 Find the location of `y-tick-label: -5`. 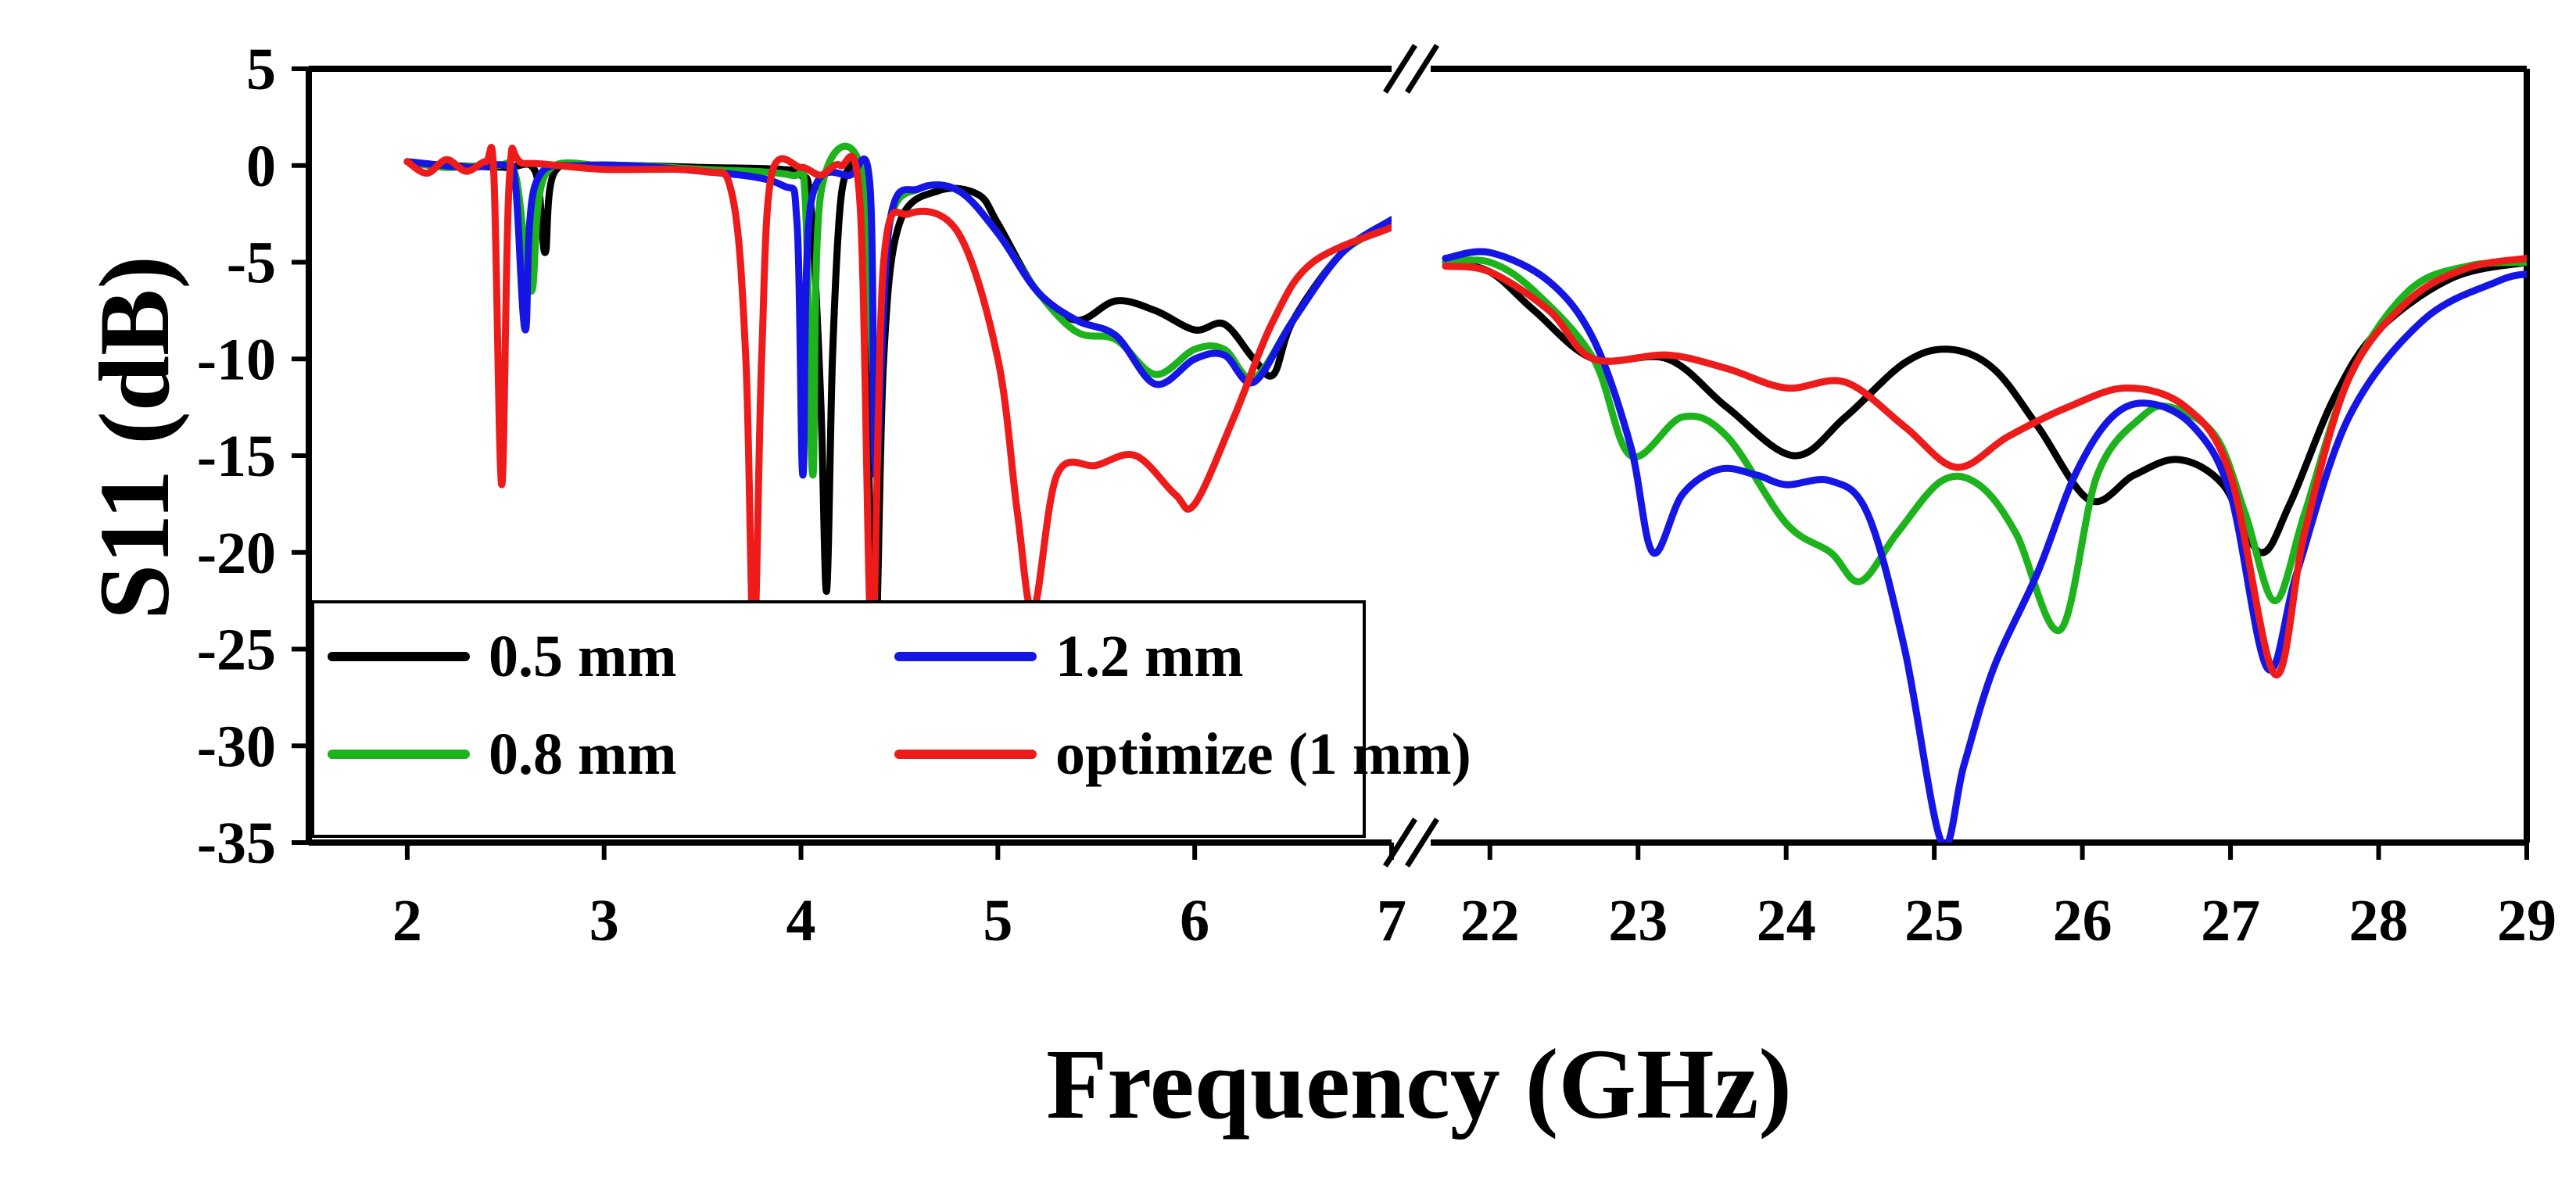

y-tick-label: -5 is located at coordinates (252, 263).